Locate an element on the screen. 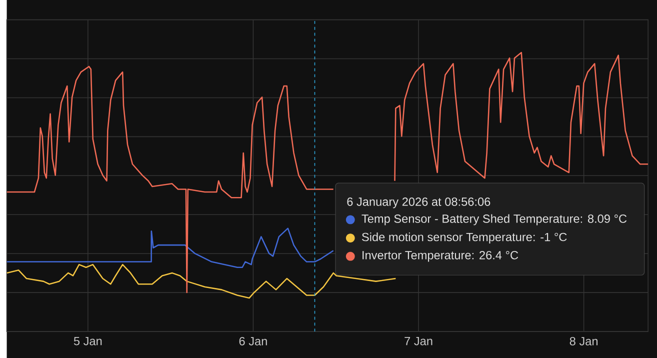 This screenshot has height=358, width=657. legend-label: Side motion sensor Temperature is located at coordinates (447, 238).